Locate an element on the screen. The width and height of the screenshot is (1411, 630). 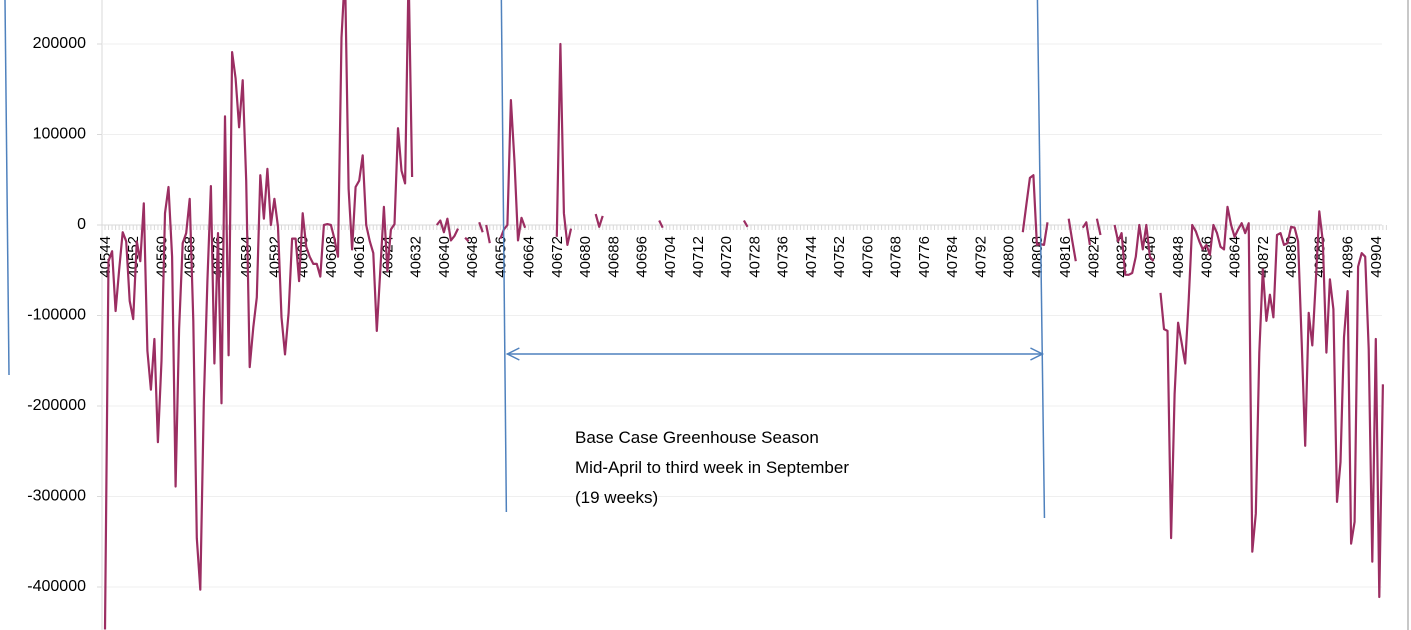
x-tick-label: 40688 is located at coordinates (613, 257).